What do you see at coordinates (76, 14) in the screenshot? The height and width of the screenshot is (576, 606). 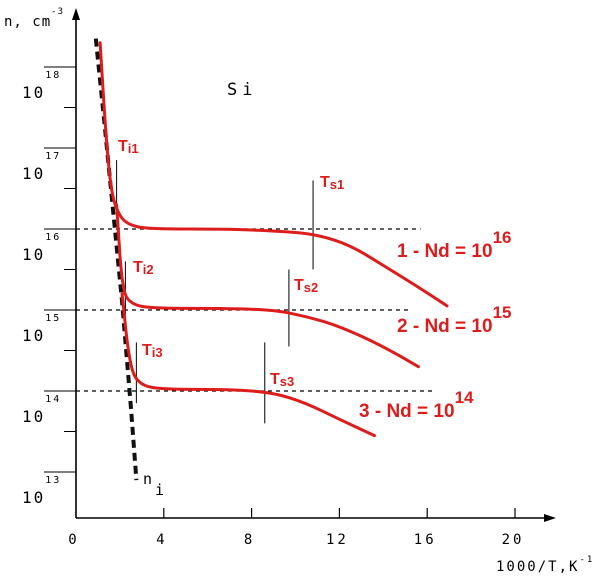 I see `y-axis-arrow` at bounding box center [76, 14].